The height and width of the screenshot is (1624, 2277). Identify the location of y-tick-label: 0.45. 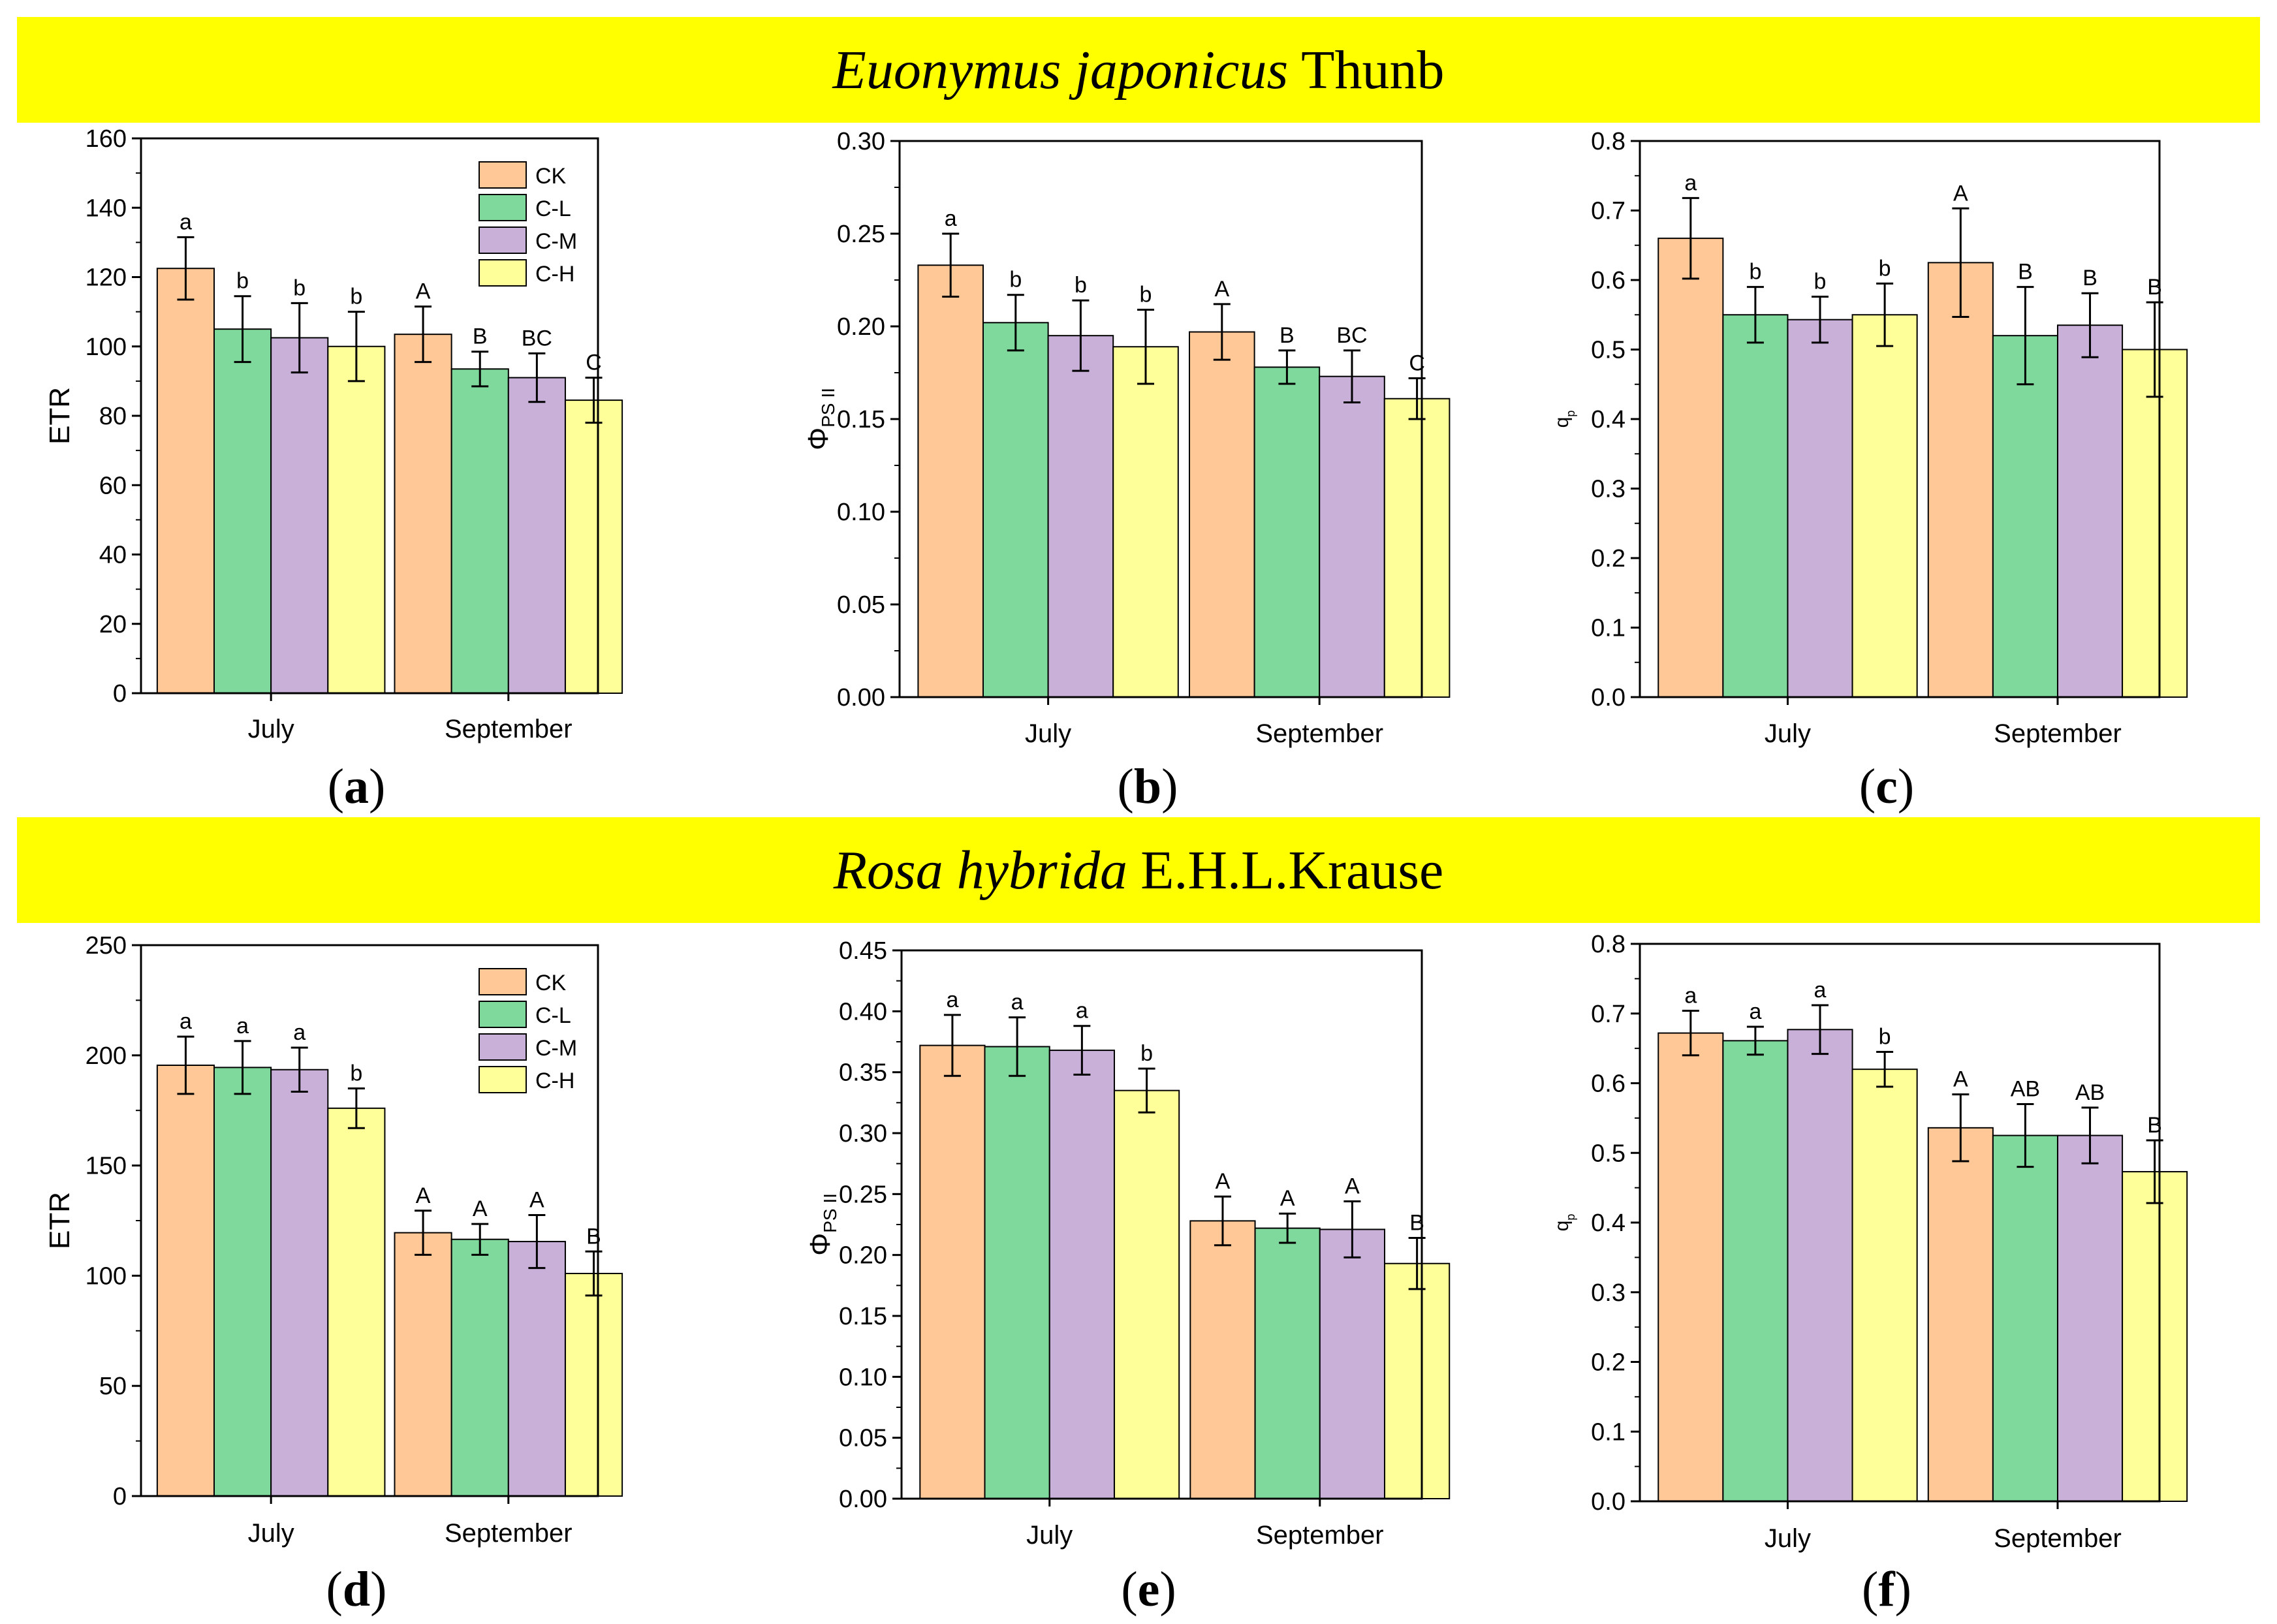
(863, 951).